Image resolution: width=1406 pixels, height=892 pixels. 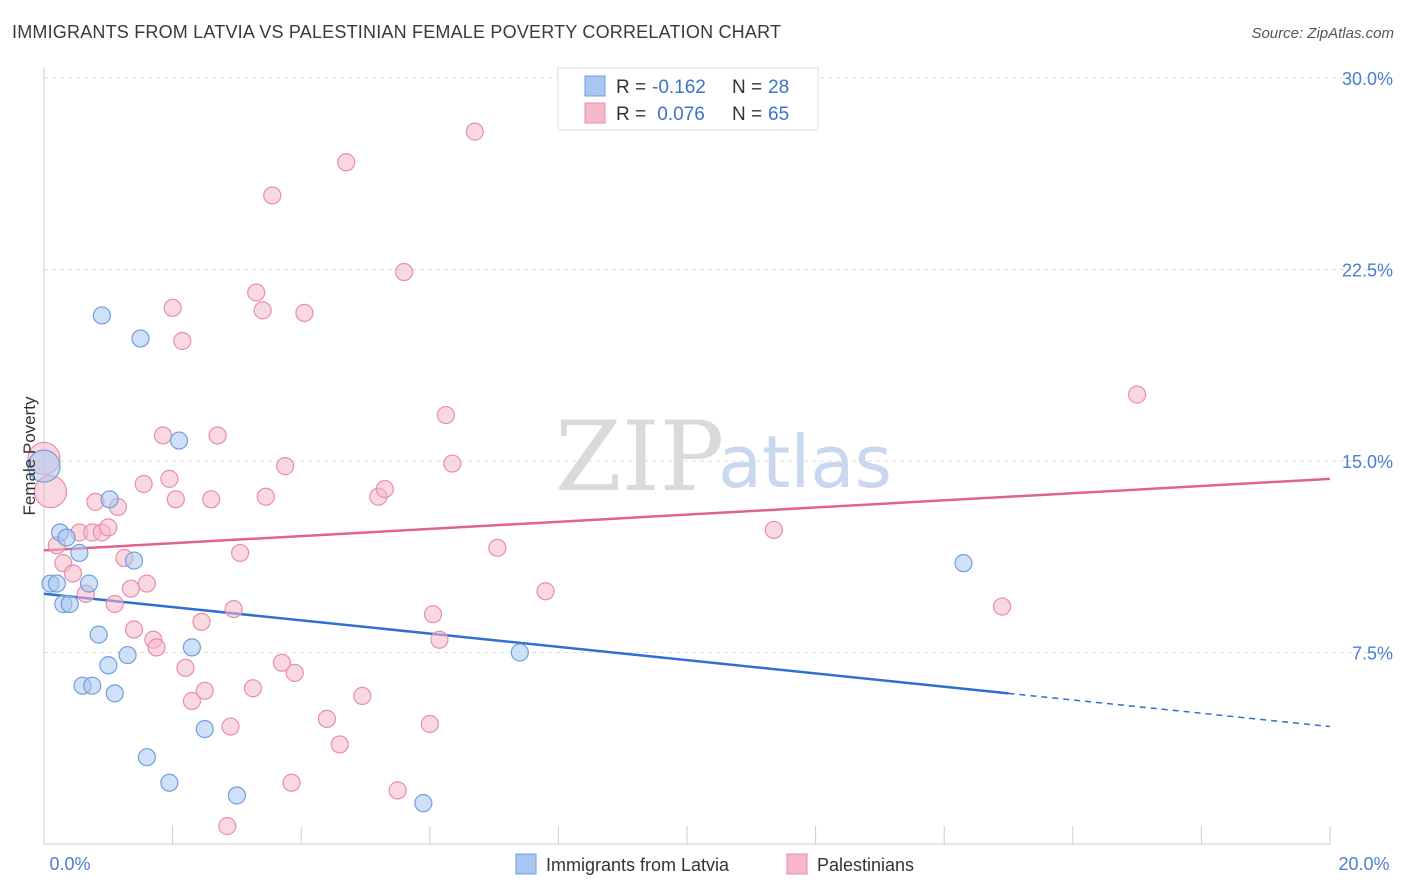 I want to click on legend-n-label-2: N =, so click(x=747, y=114).